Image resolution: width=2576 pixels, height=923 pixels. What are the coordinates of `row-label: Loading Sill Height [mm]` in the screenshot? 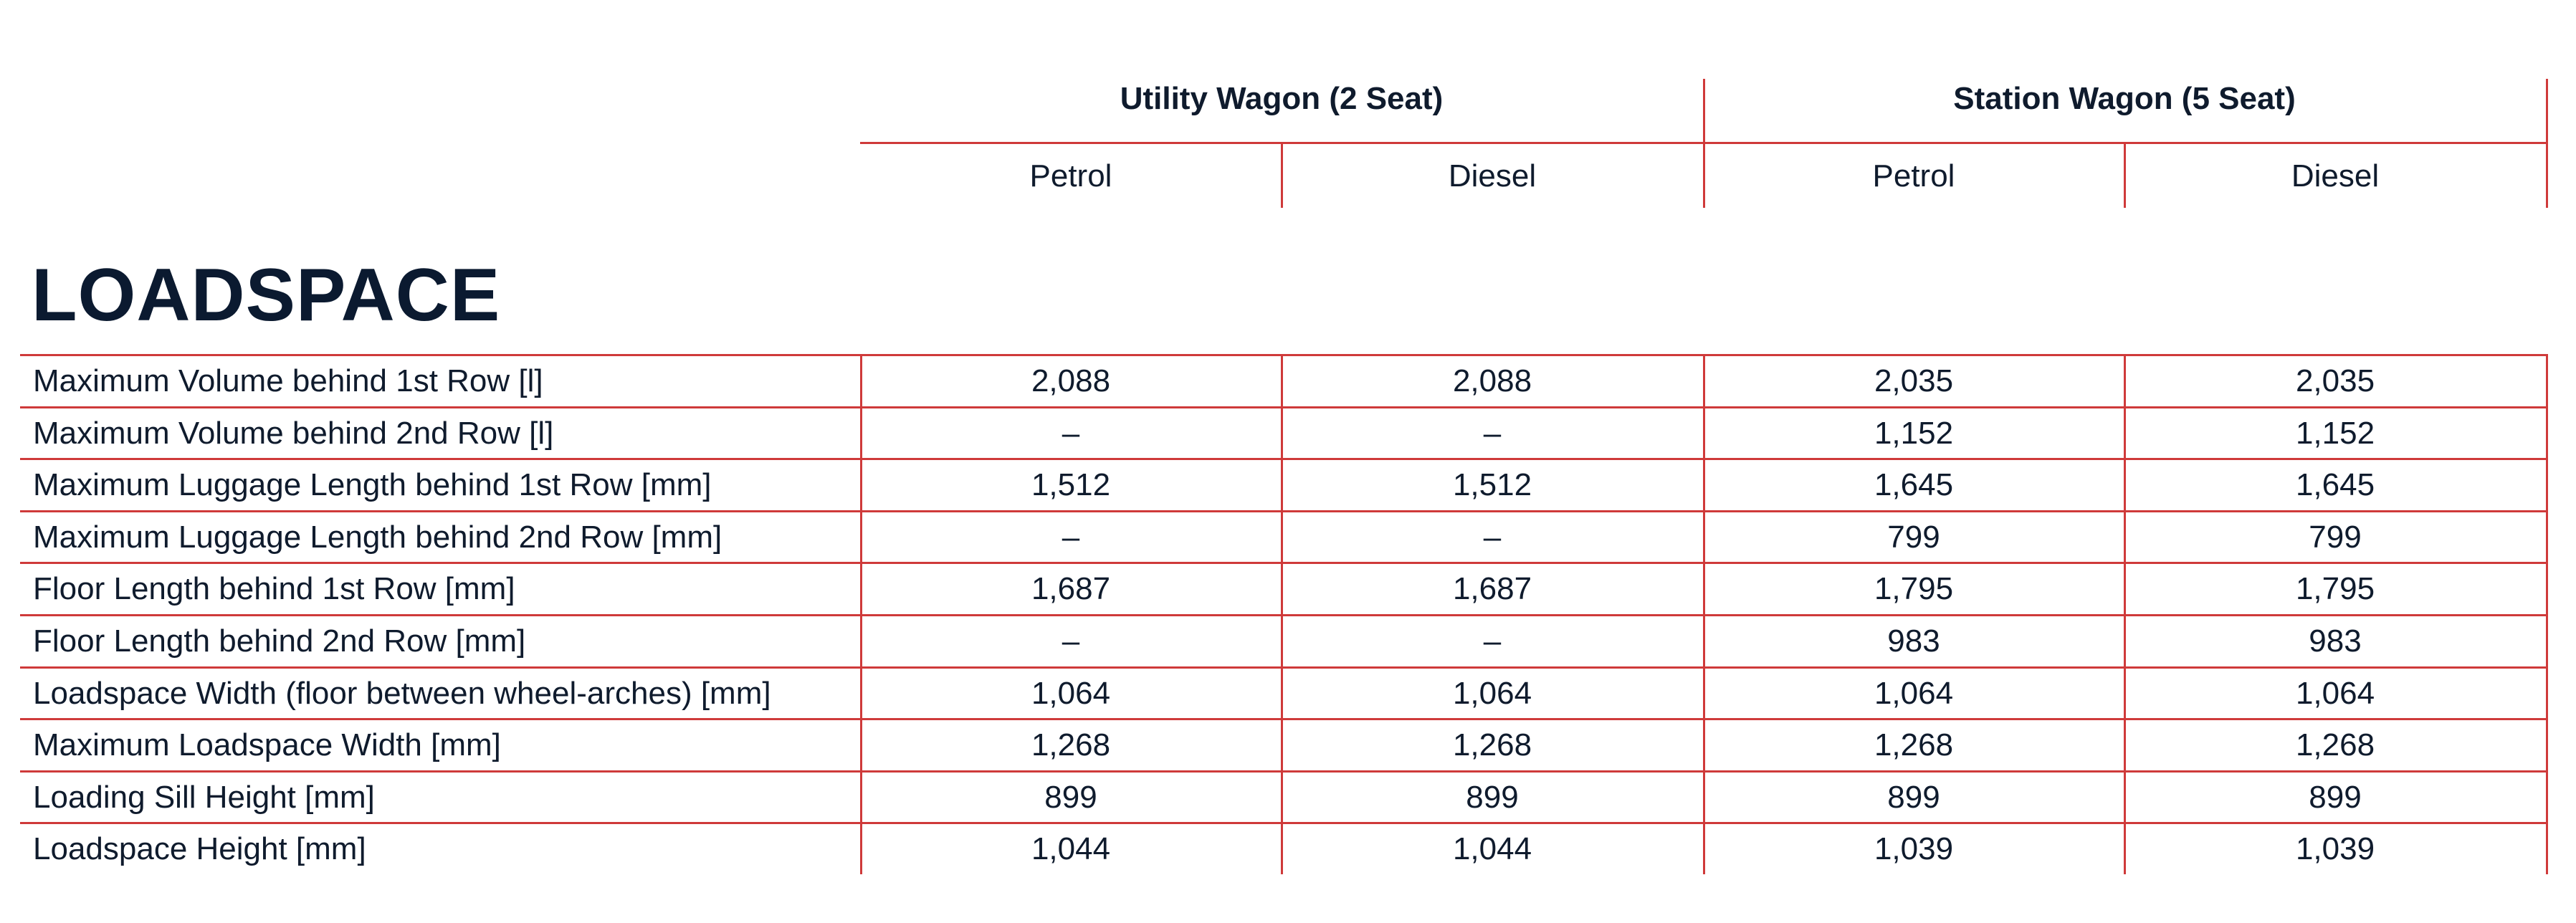 It's located at (204, 797).